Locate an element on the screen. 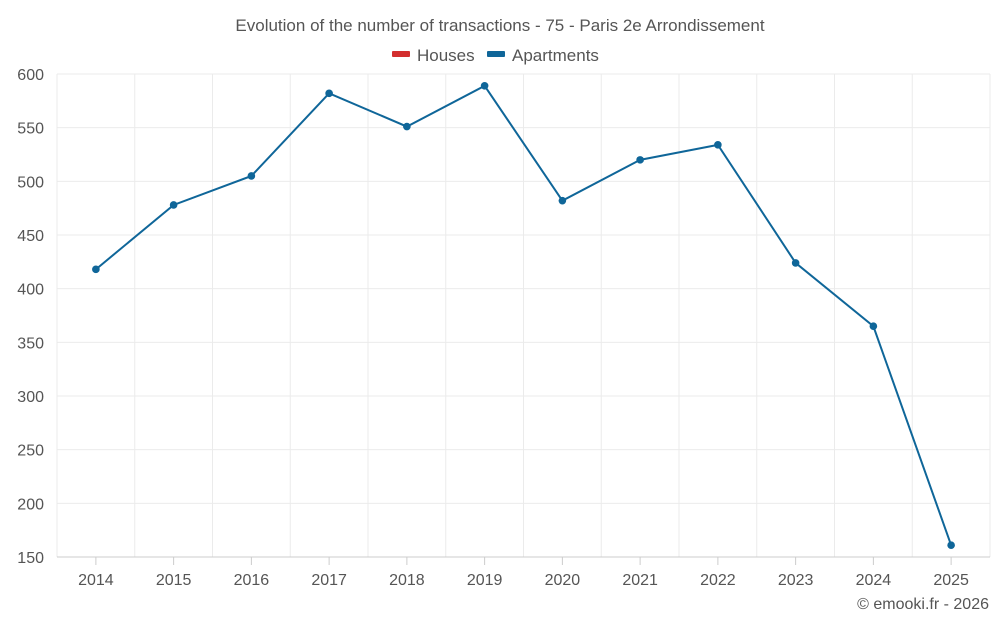 This screenshot has height=625, width=1000. data-point-apartments-2019 is located at coordinates (484, 86).